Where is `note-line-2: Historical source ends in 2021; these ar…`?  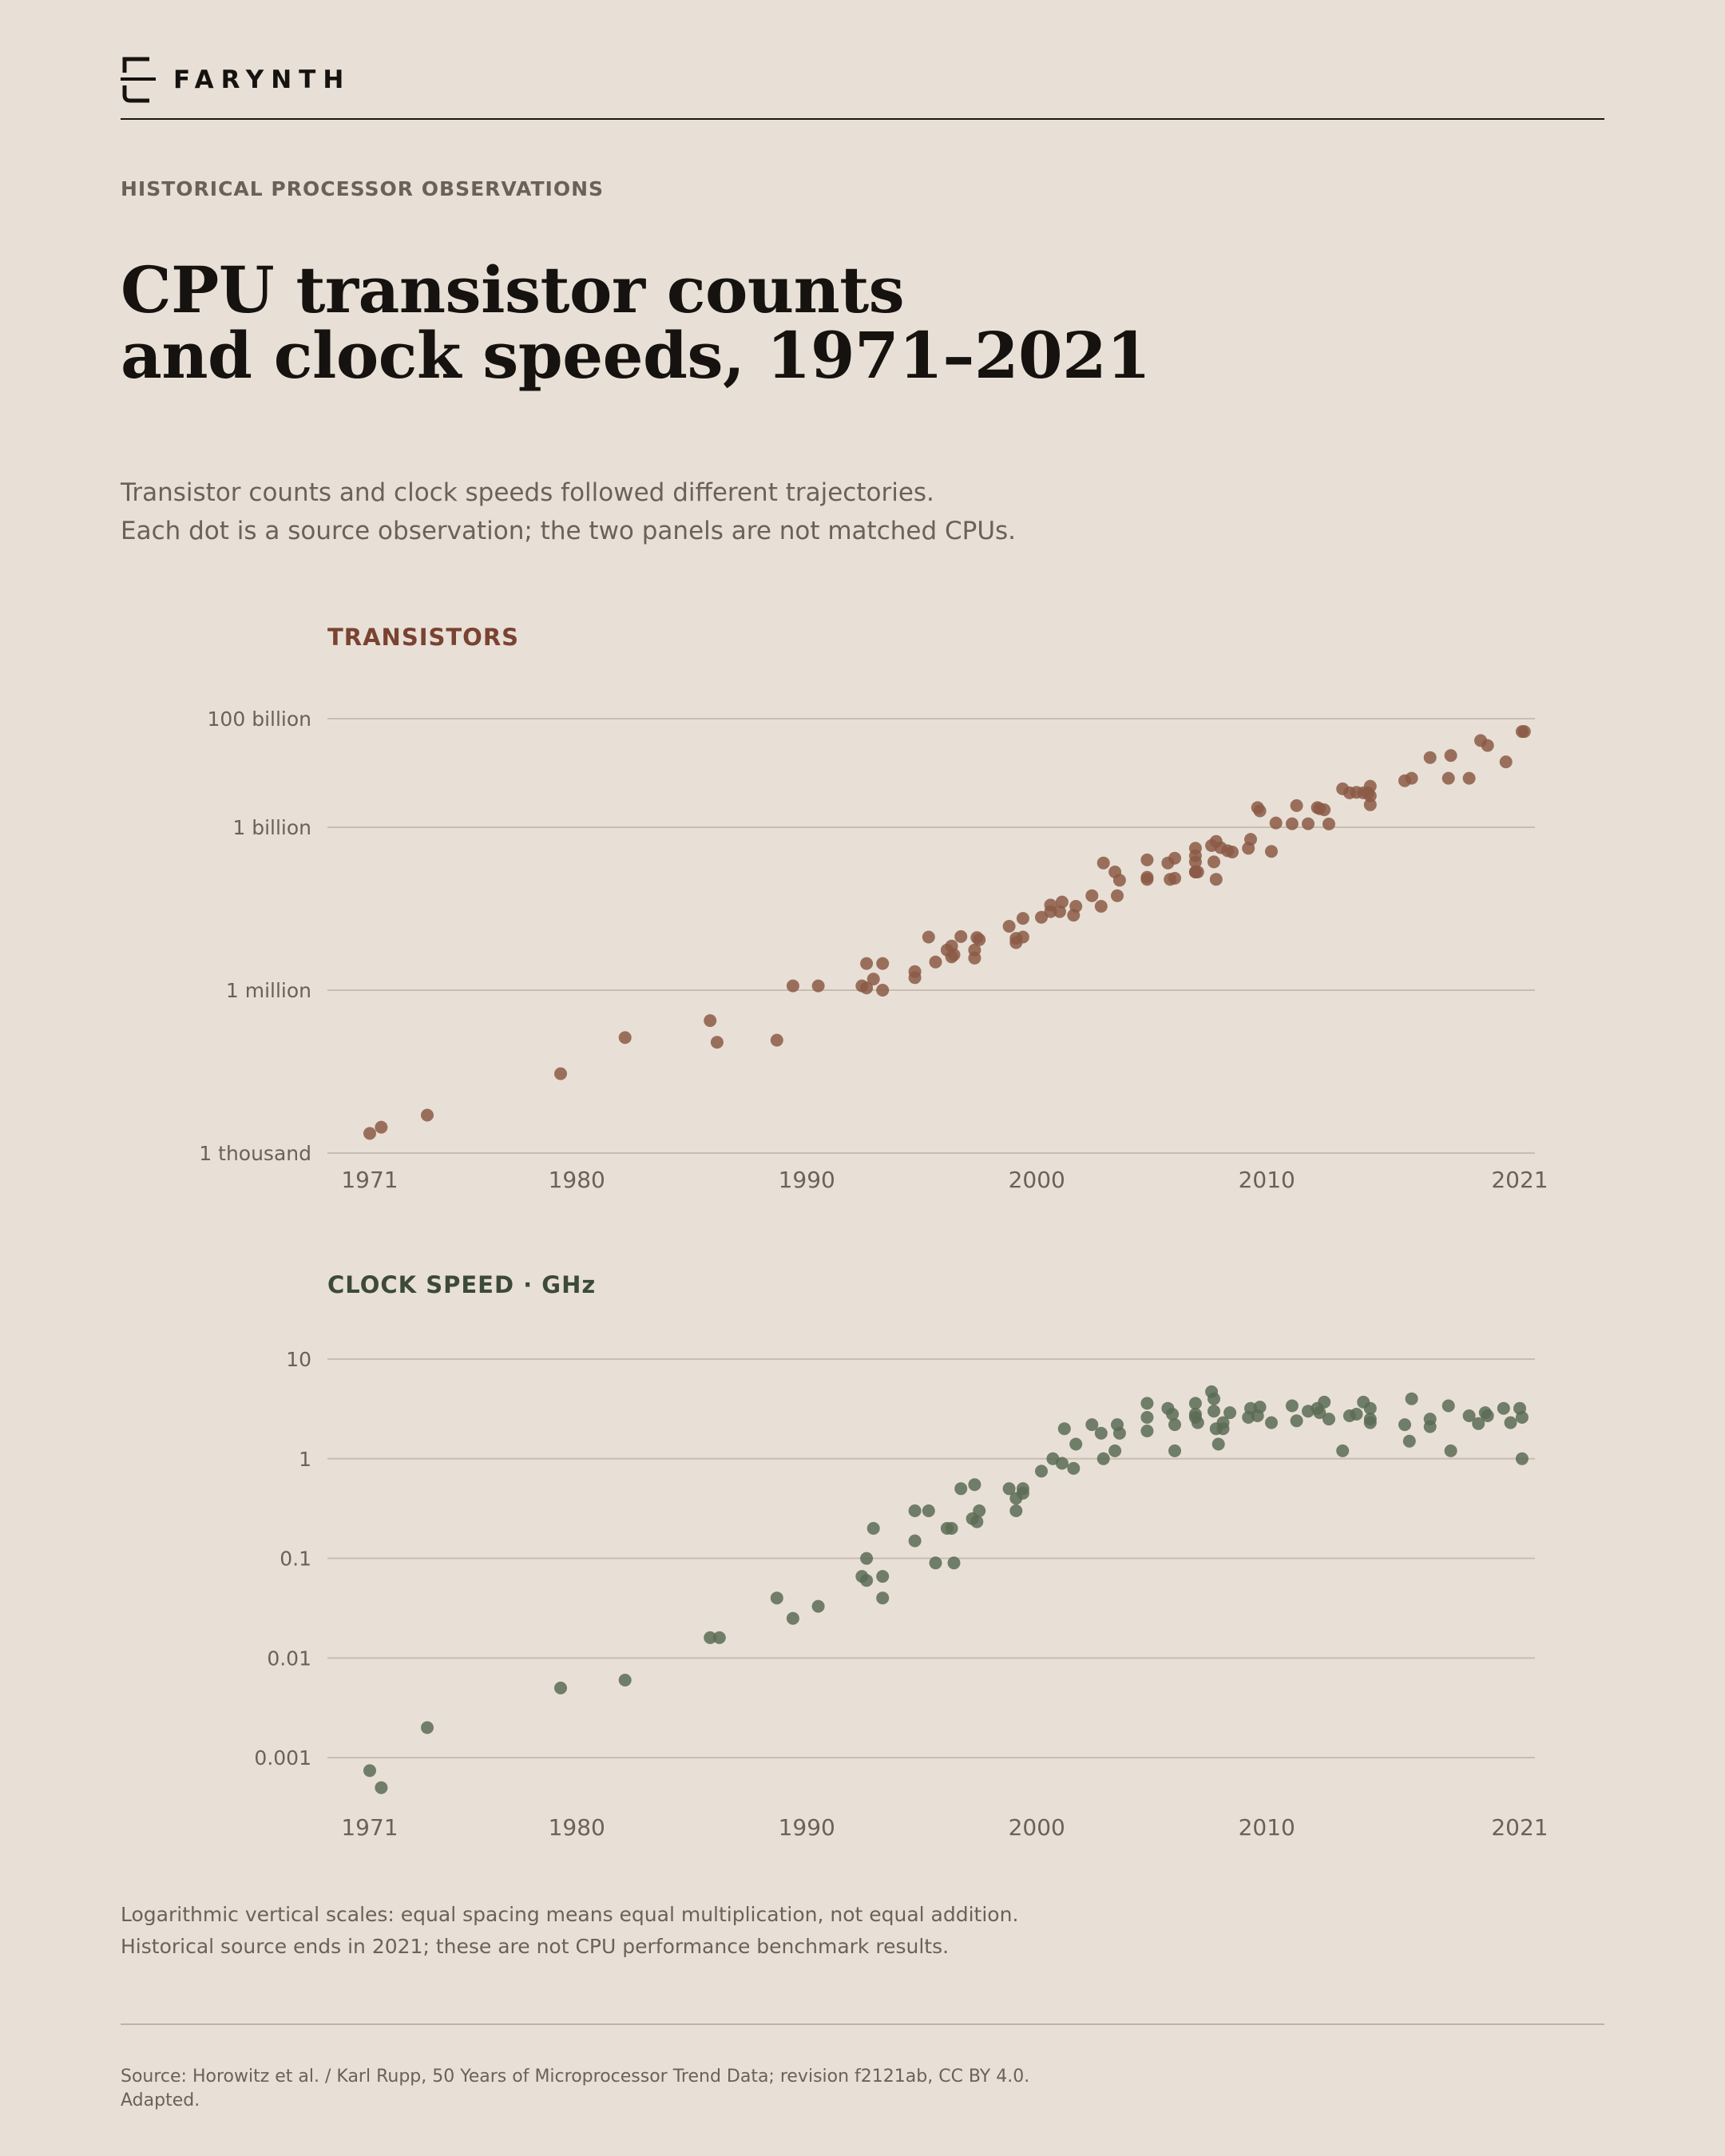 note-line-2: Historical source ends in 2021; these ar… is located at coordinates (536, 1946).